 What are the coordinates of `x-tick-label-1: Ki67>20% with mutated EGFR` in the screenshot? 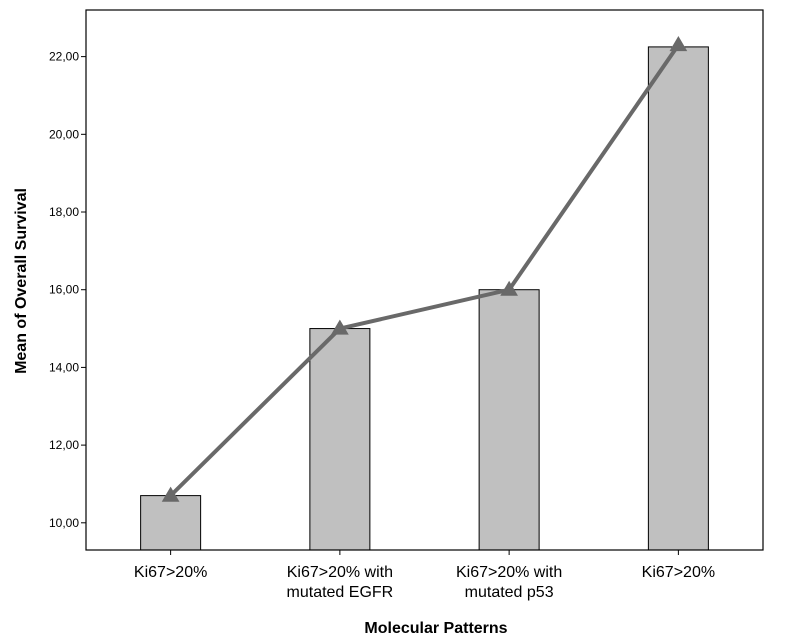 It's located at (340, 582).